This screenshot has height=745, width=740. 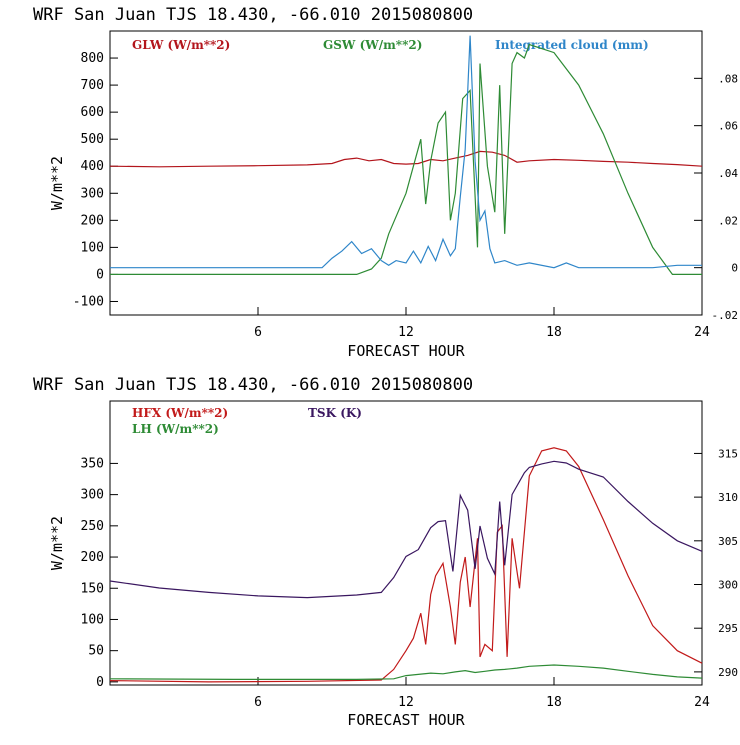 I want to click on chart-1-y-tick-label: 600, so click(x=92, y=112).